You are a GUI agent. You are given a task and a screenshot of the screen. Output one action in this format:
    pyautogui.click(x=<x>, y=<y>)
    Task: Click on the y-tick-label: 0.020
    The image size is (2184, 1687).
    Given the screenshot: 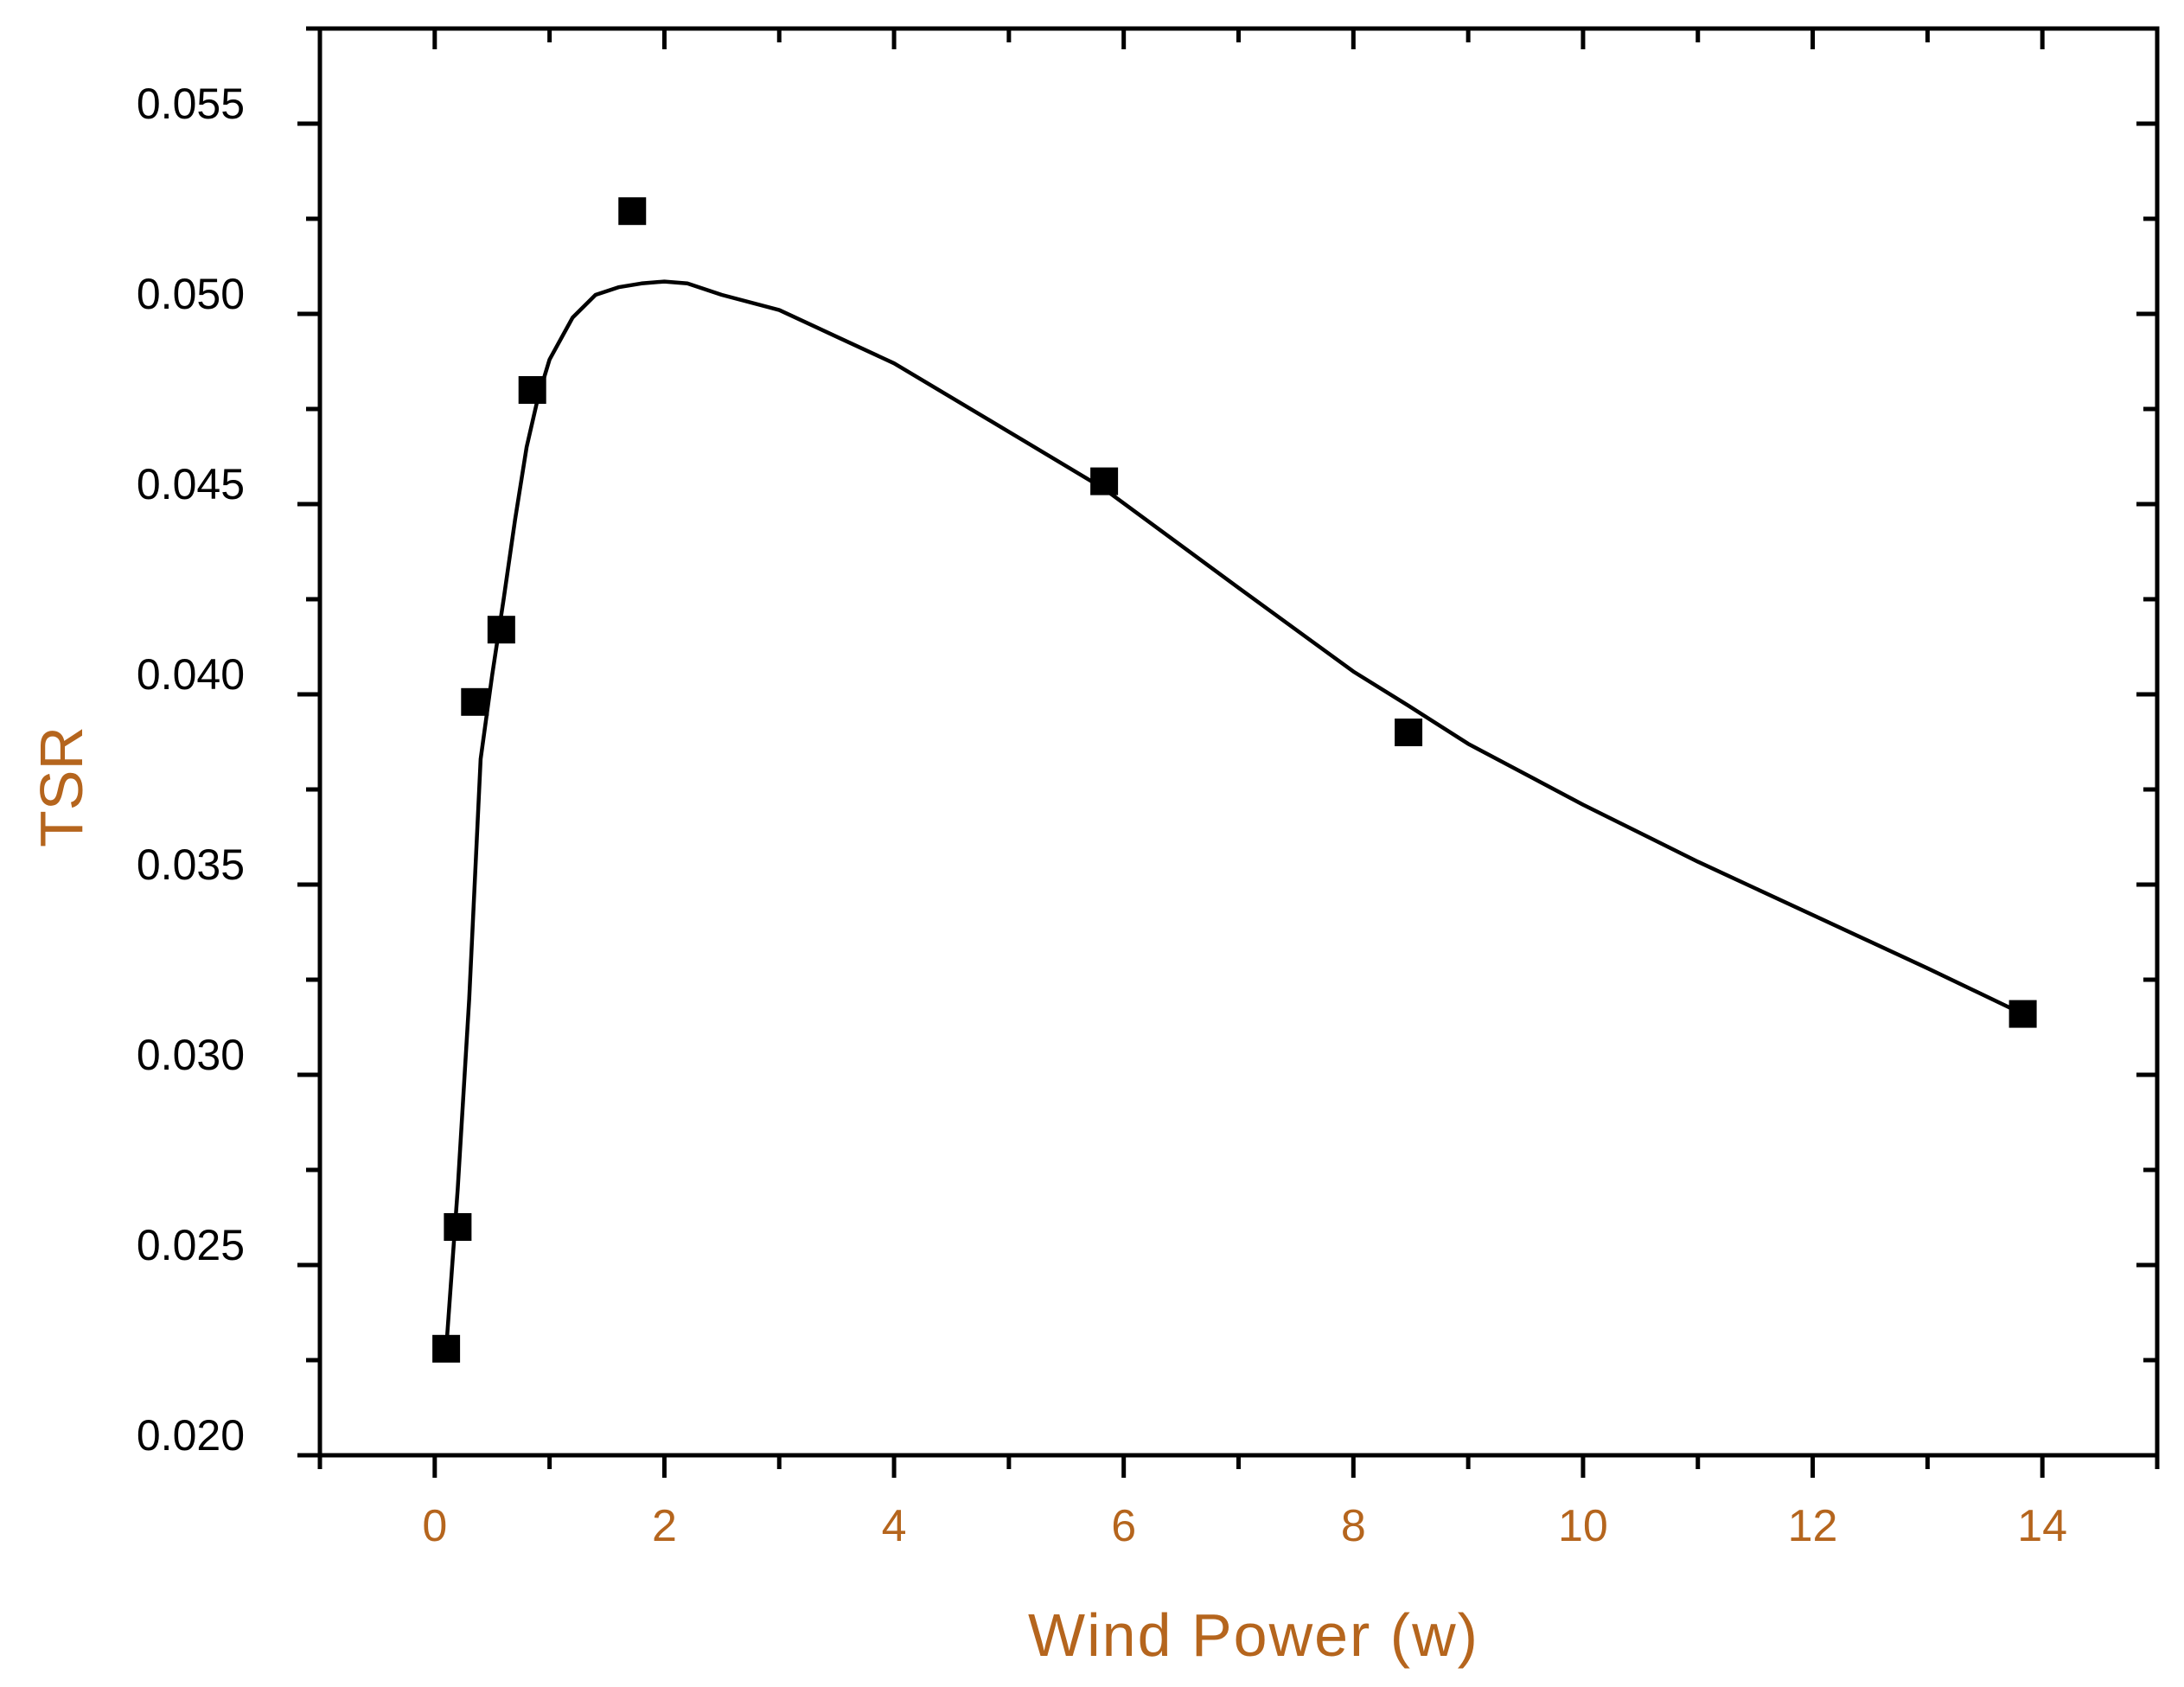 What is the action you would take?
    pyautogui.click(x=191, y=1436)
    